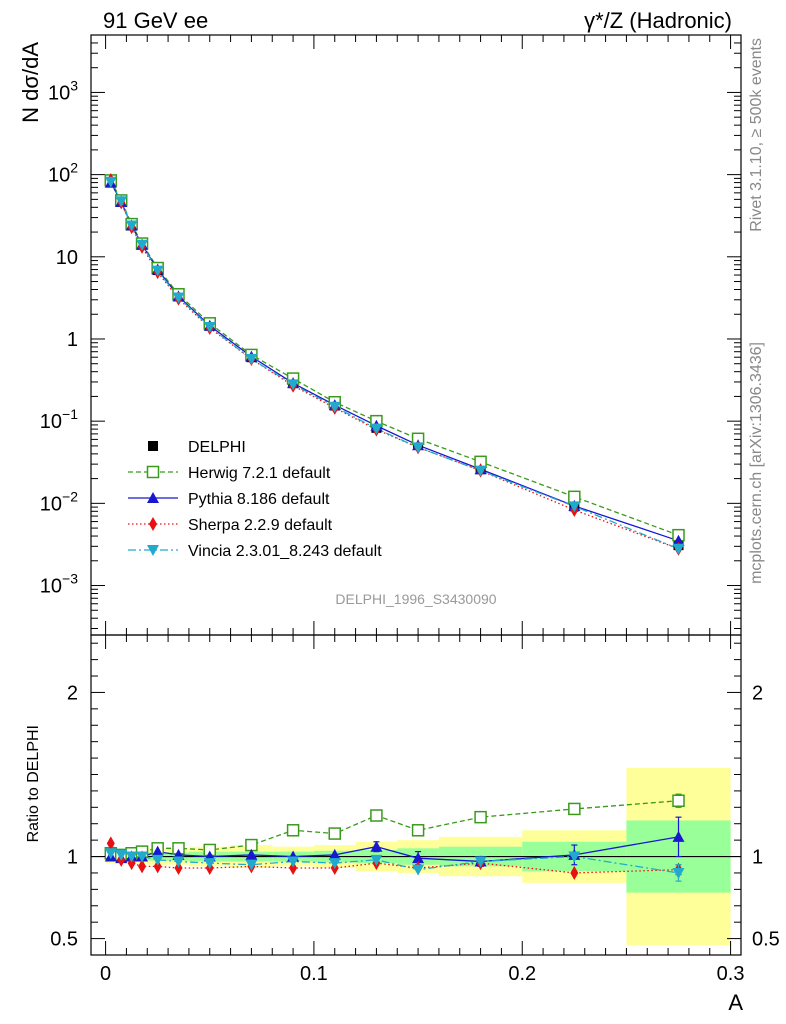  What do you see at coordinates (757, 858) in the screenshot?
I see `ratio-y-tick-label-right: 1` at bounding box center [757, 858].